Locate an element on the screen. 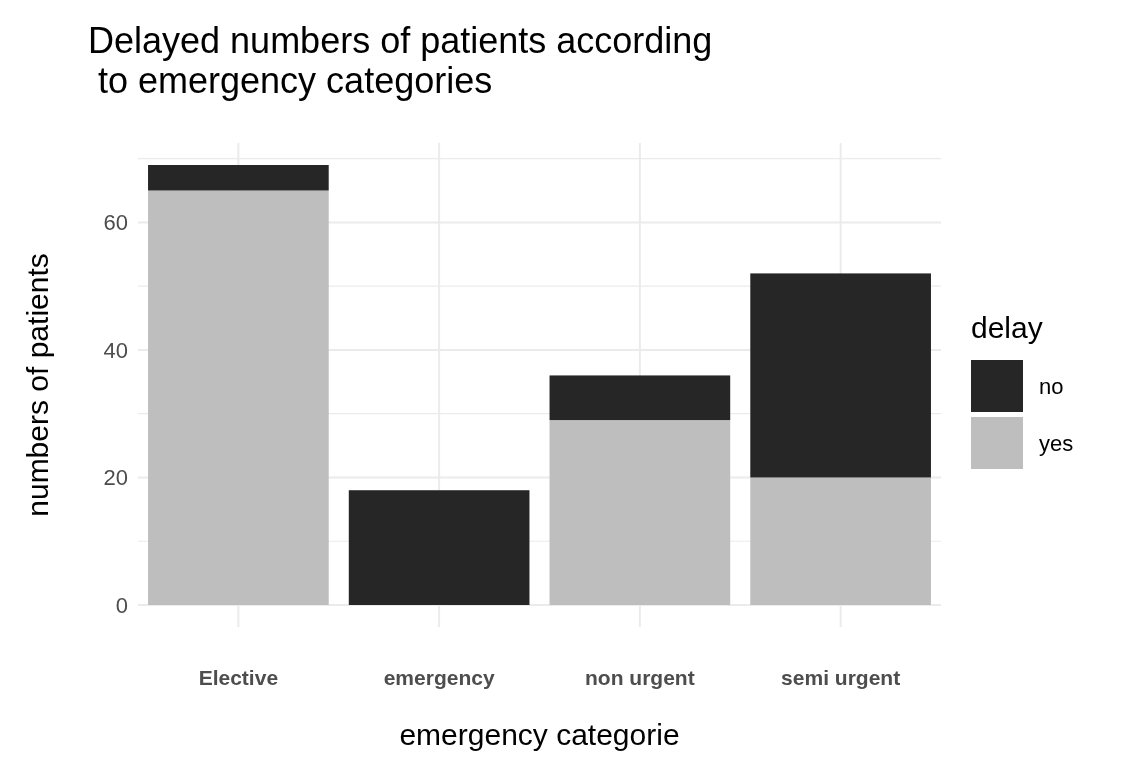  x-tick-label: emergency is located at coordinates (439, 677).